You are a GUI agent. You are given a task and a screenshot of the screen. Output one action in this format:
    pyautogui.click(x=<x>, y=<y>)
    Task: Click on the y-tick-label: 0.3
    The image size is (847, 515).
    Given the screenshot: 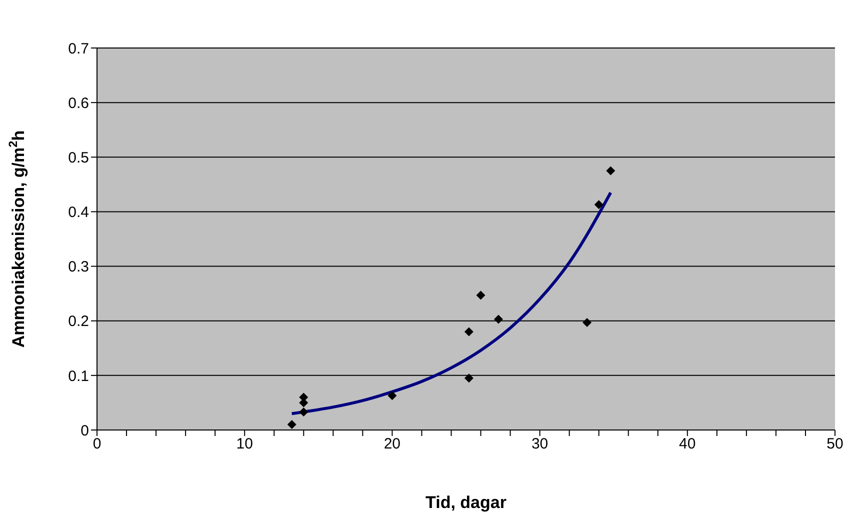 What is the action you would take?
    pyautogui.click(x=78, y=267)
    